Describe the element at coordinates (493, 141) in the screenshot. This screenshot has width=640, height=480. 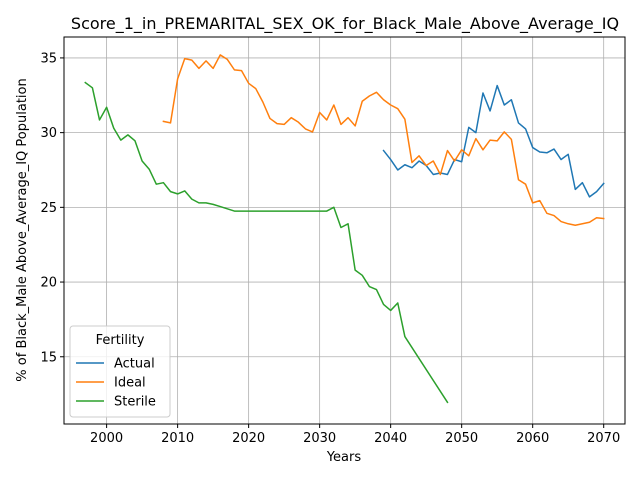
I see `series-line-actual` at that location.